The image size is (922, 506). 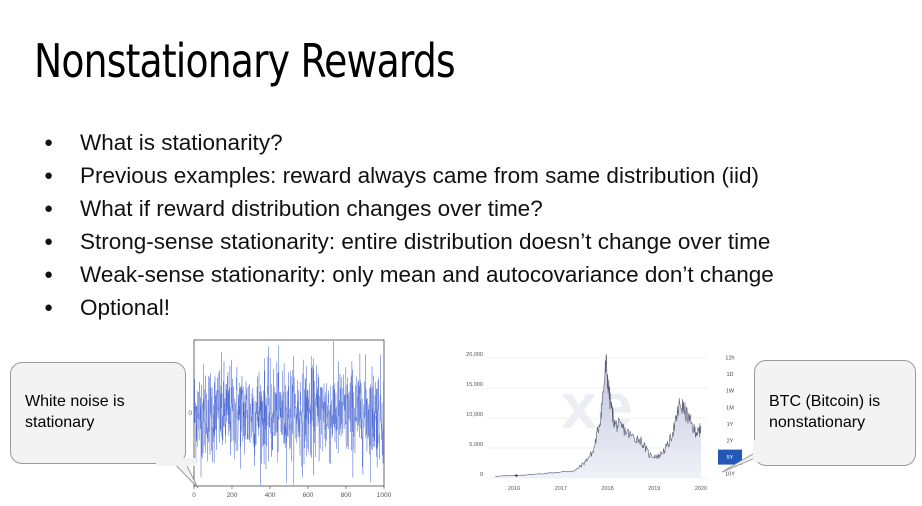 I want to click on range-button-2y, so click(x=730, y=440).